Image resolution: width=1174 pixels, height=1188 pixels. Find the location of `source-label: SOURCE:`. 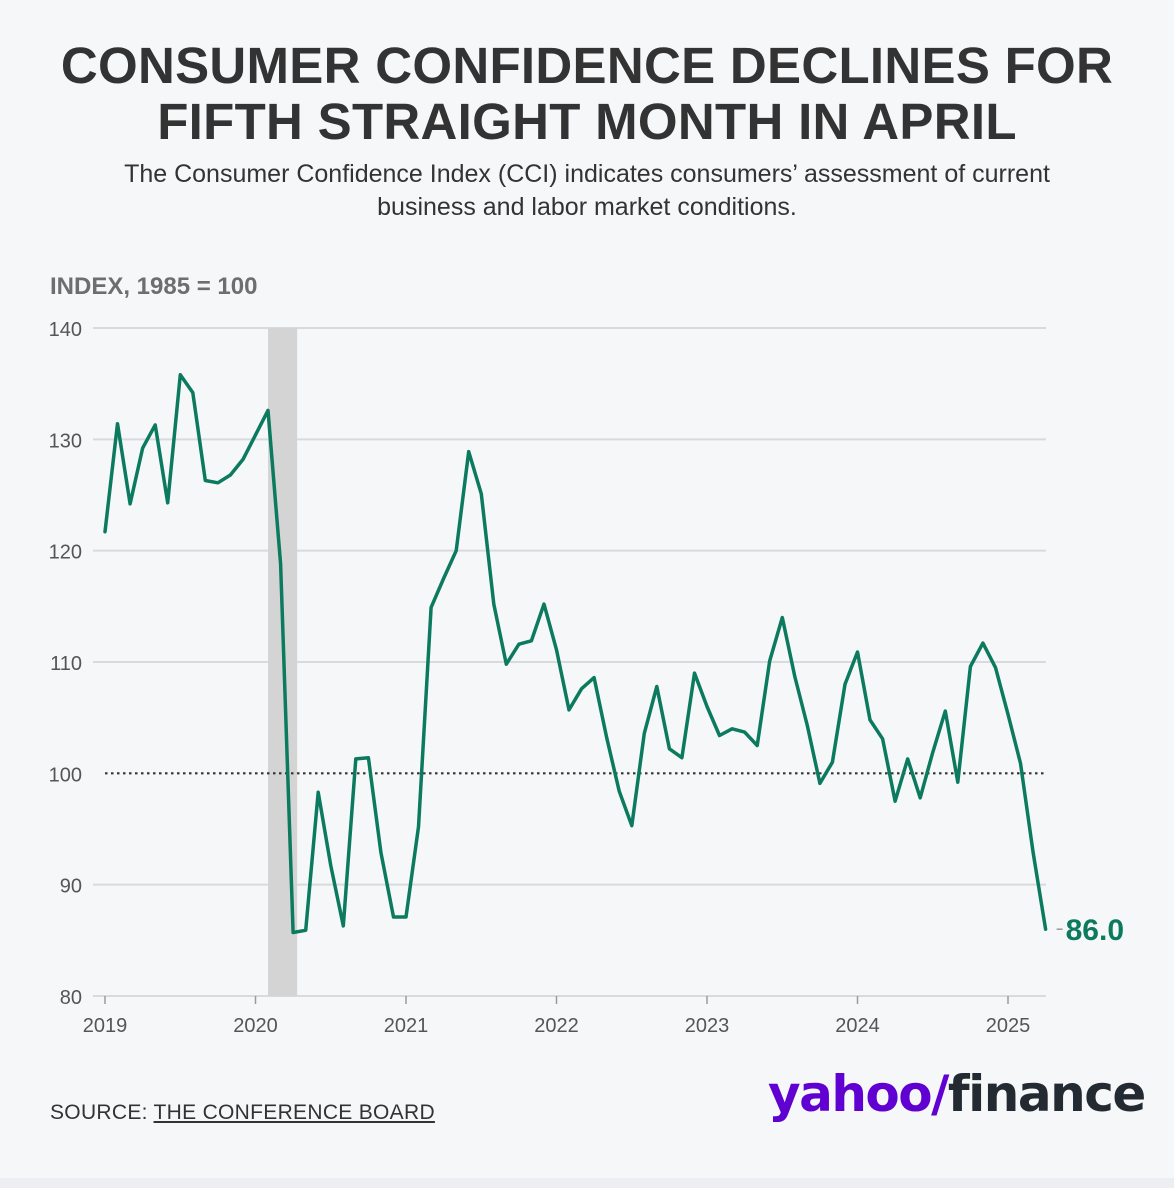

source-label: SOURCE: is located at coordinates (102, 1112).